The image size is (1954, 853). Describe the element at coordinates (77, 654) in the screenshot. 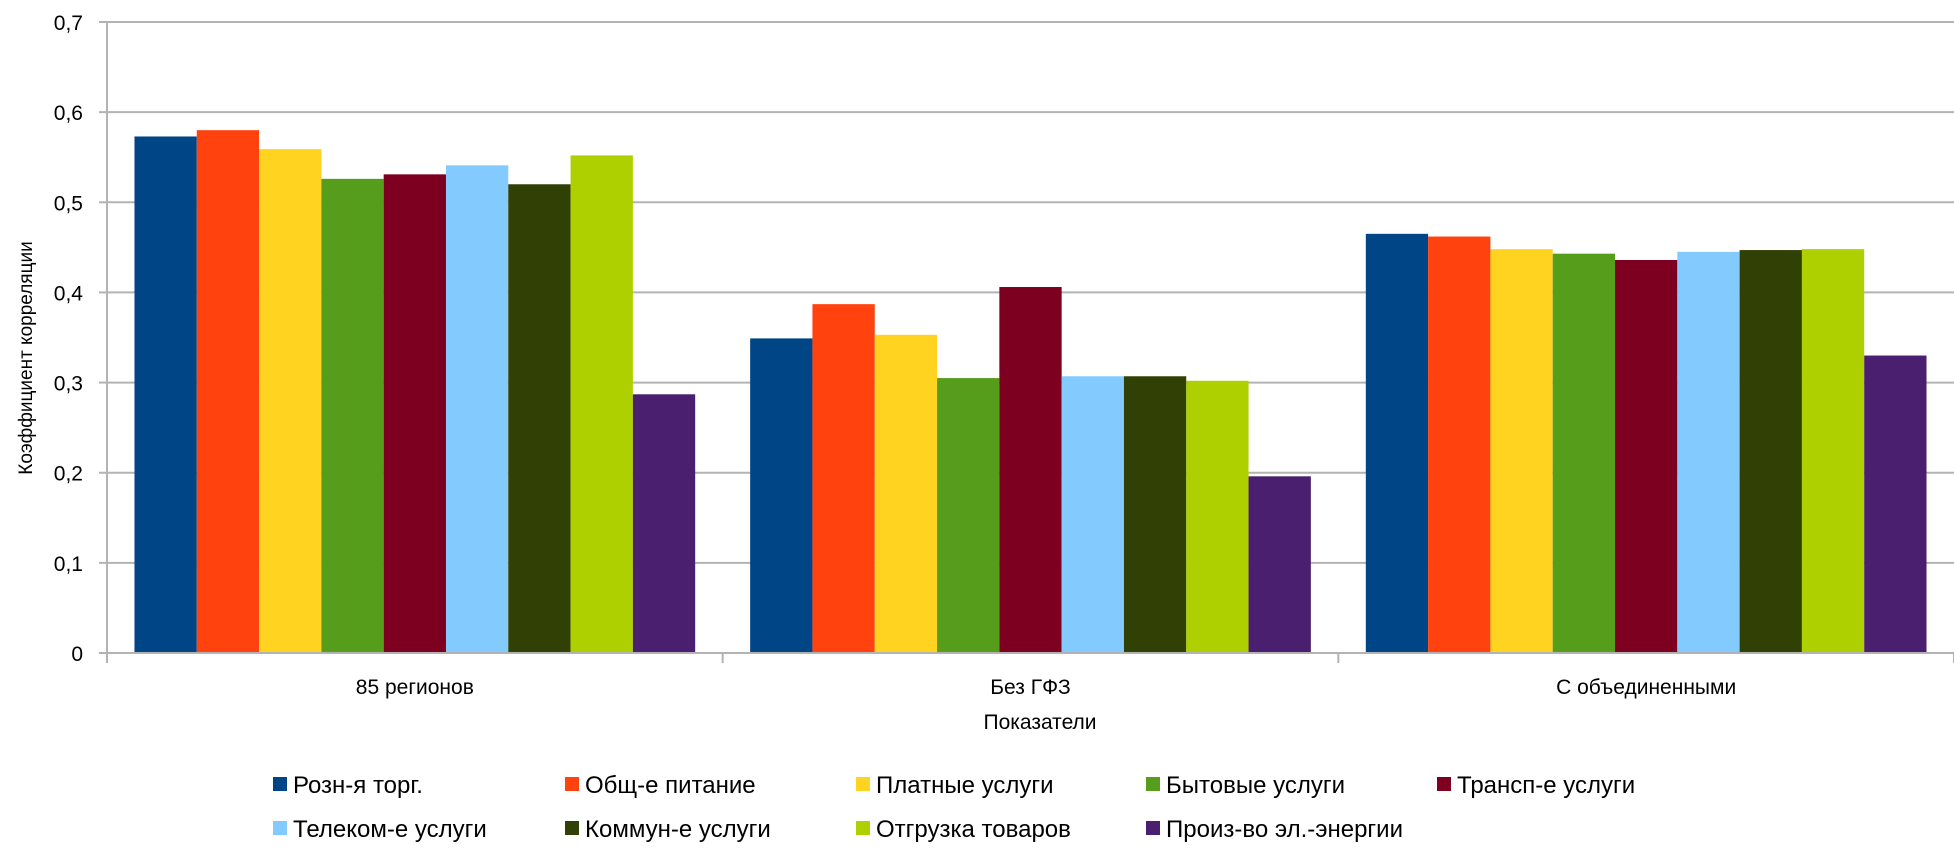

I see `y-tick-label: 0` at that location.